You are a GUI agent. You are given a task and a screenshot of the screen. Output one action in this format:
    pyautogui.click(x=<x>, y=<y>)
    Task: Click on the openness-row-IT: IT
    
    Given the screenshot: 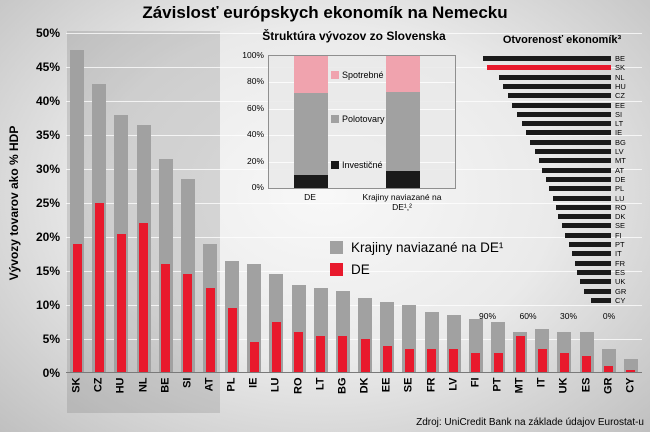 What is the action you would take?
    pyautogui.click(x=562, y=253)
    